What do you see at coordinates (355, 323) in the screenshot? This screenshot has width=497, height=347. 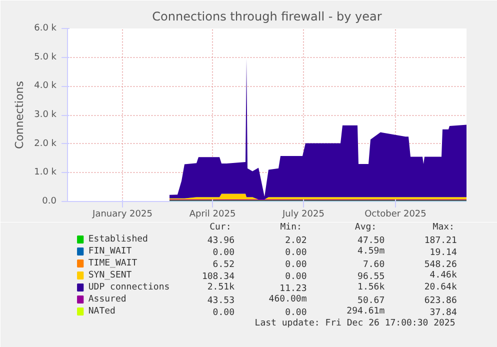 I see `text: Last update: Fri Dec 26 17:00:30 2025` at bounding box center [355, 323].